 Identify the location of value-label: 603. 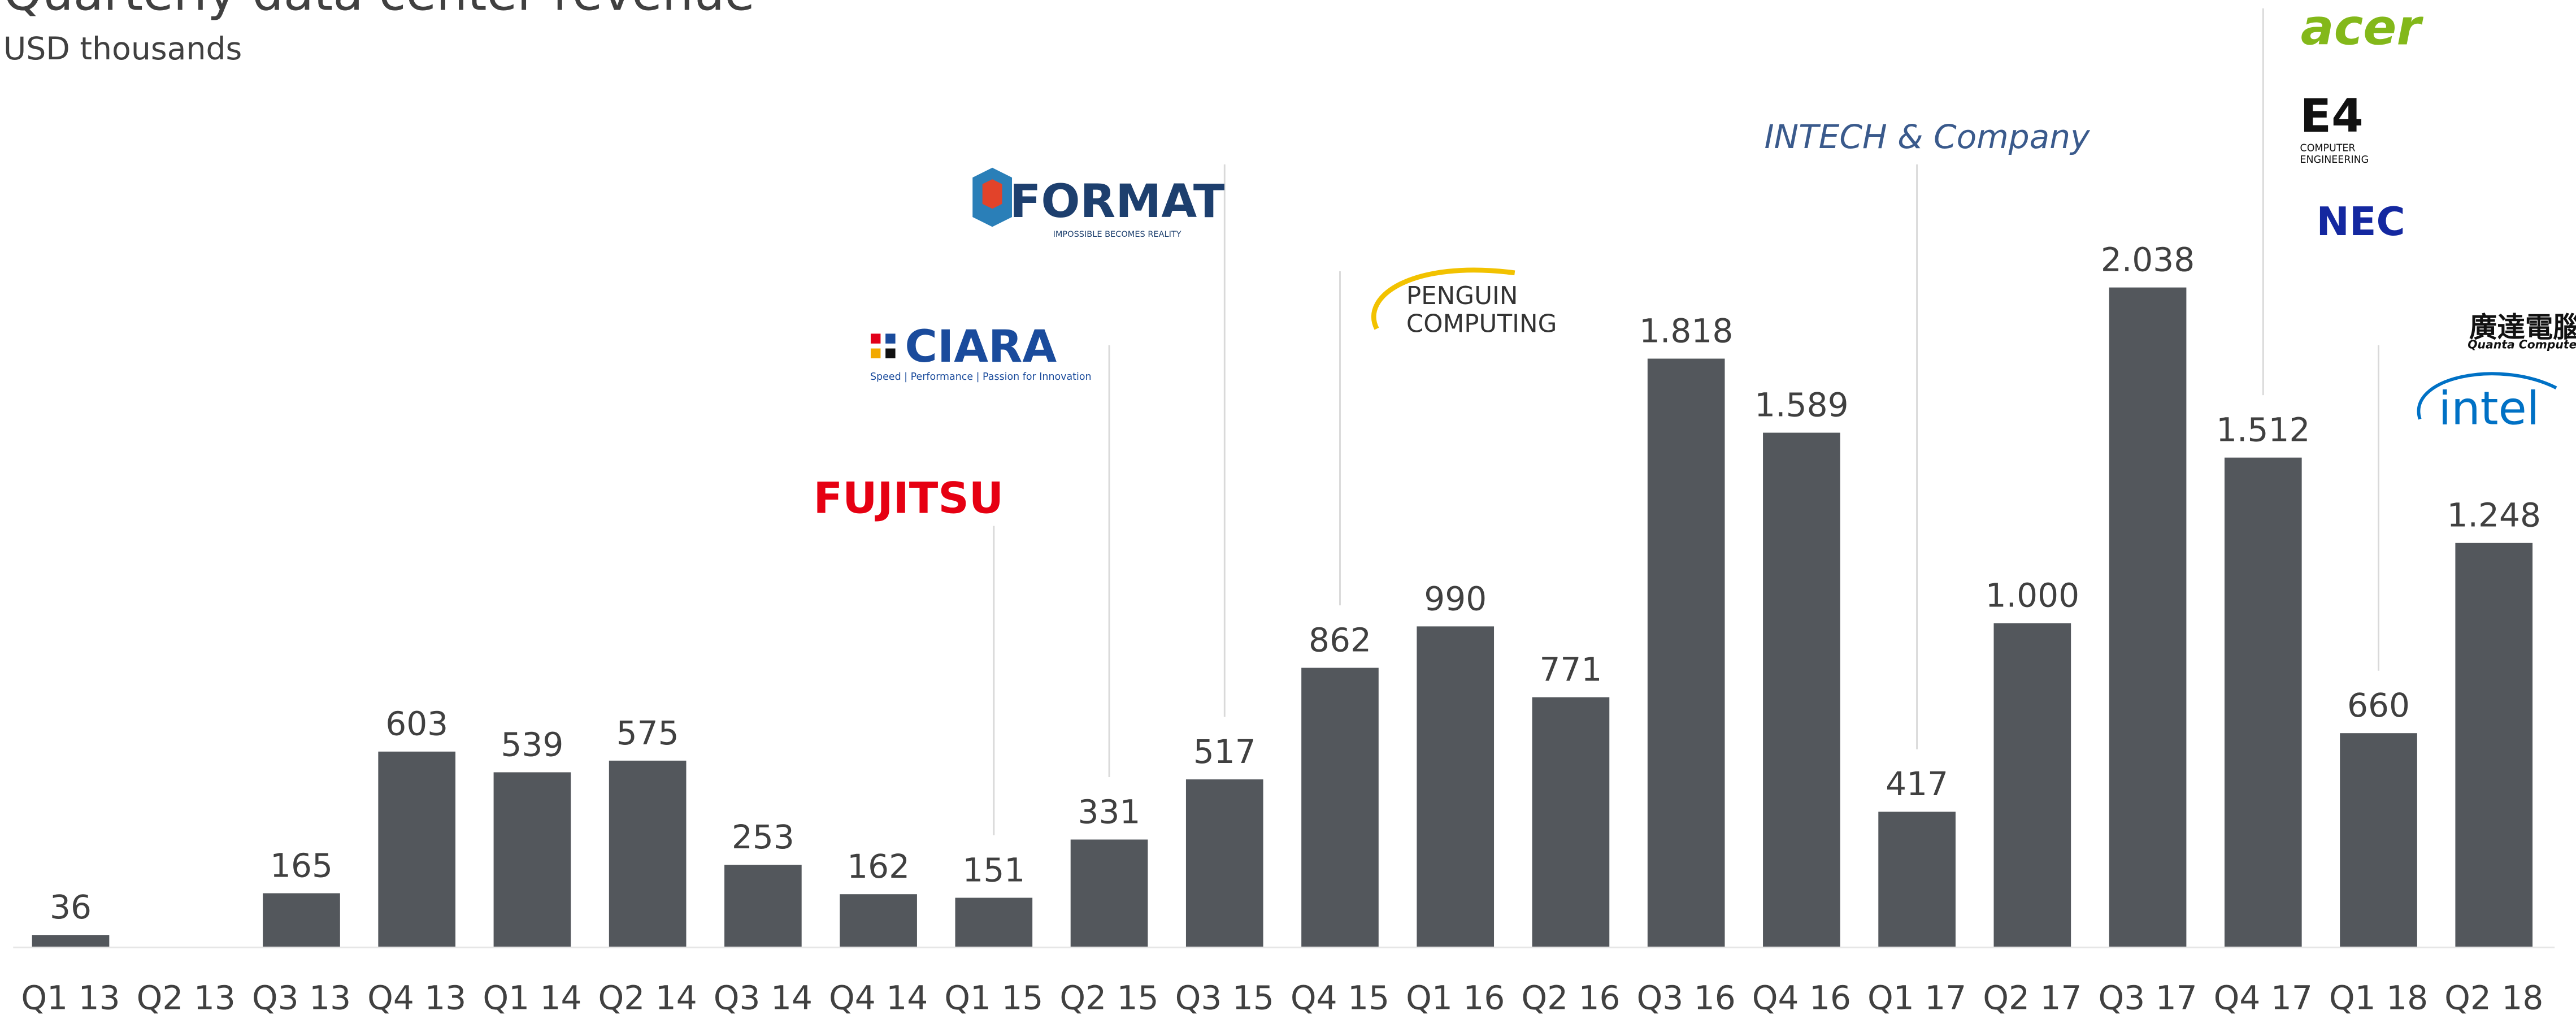
(416, 724).